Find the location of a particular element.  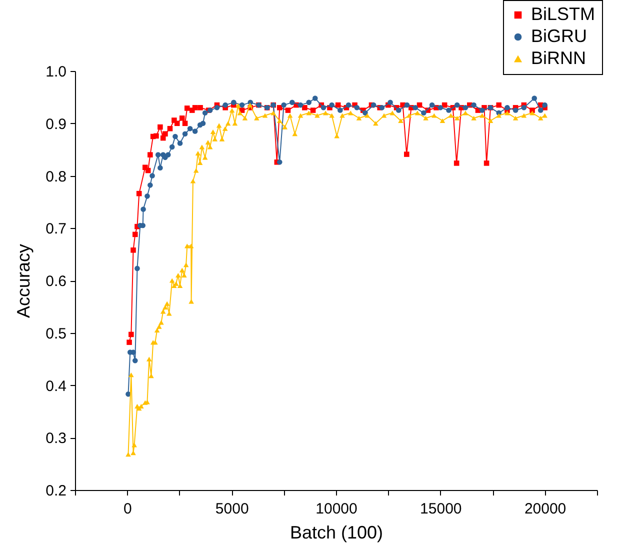

y-tick-label: 0.8 is located at coordinates (56, 177).